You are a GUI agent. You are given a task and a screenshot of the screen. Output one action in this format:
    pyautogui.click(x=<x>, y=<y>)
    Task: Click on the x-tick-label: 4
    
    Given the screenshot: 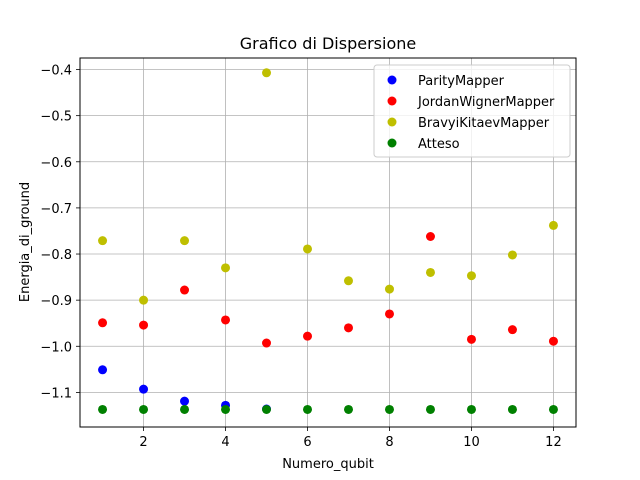 What is the action you would take?
    pyautogui.click(x=225, y=442)
    